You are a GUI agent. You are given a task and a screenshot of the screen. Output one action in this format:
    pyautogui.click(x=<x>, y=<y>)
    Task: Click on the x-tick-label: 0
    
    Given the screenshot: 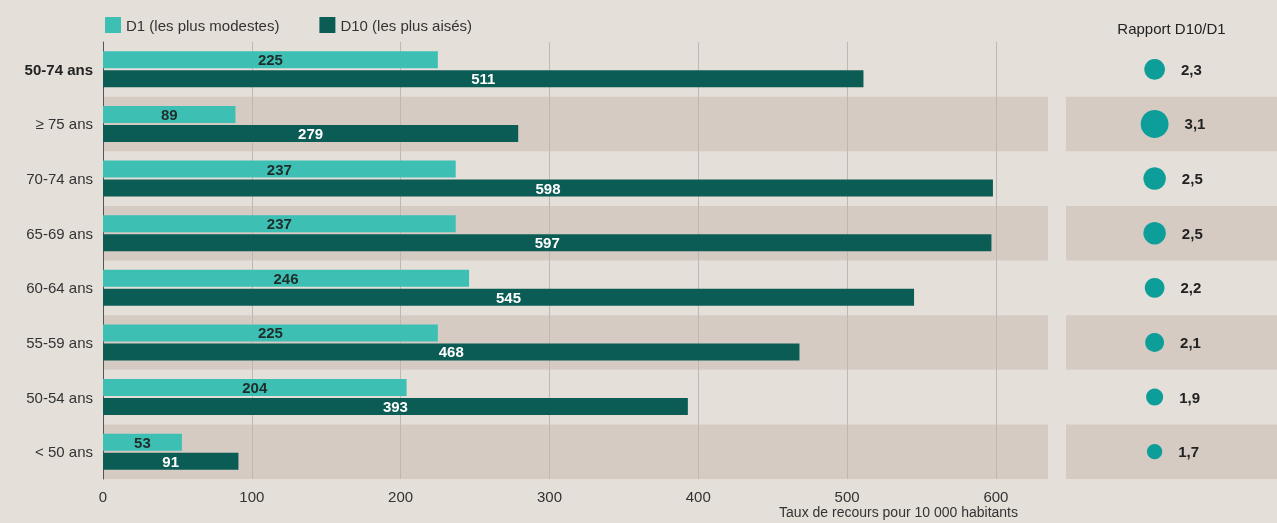 What is the action you would take?
    pyautogui.click(x=103, y=496)
    